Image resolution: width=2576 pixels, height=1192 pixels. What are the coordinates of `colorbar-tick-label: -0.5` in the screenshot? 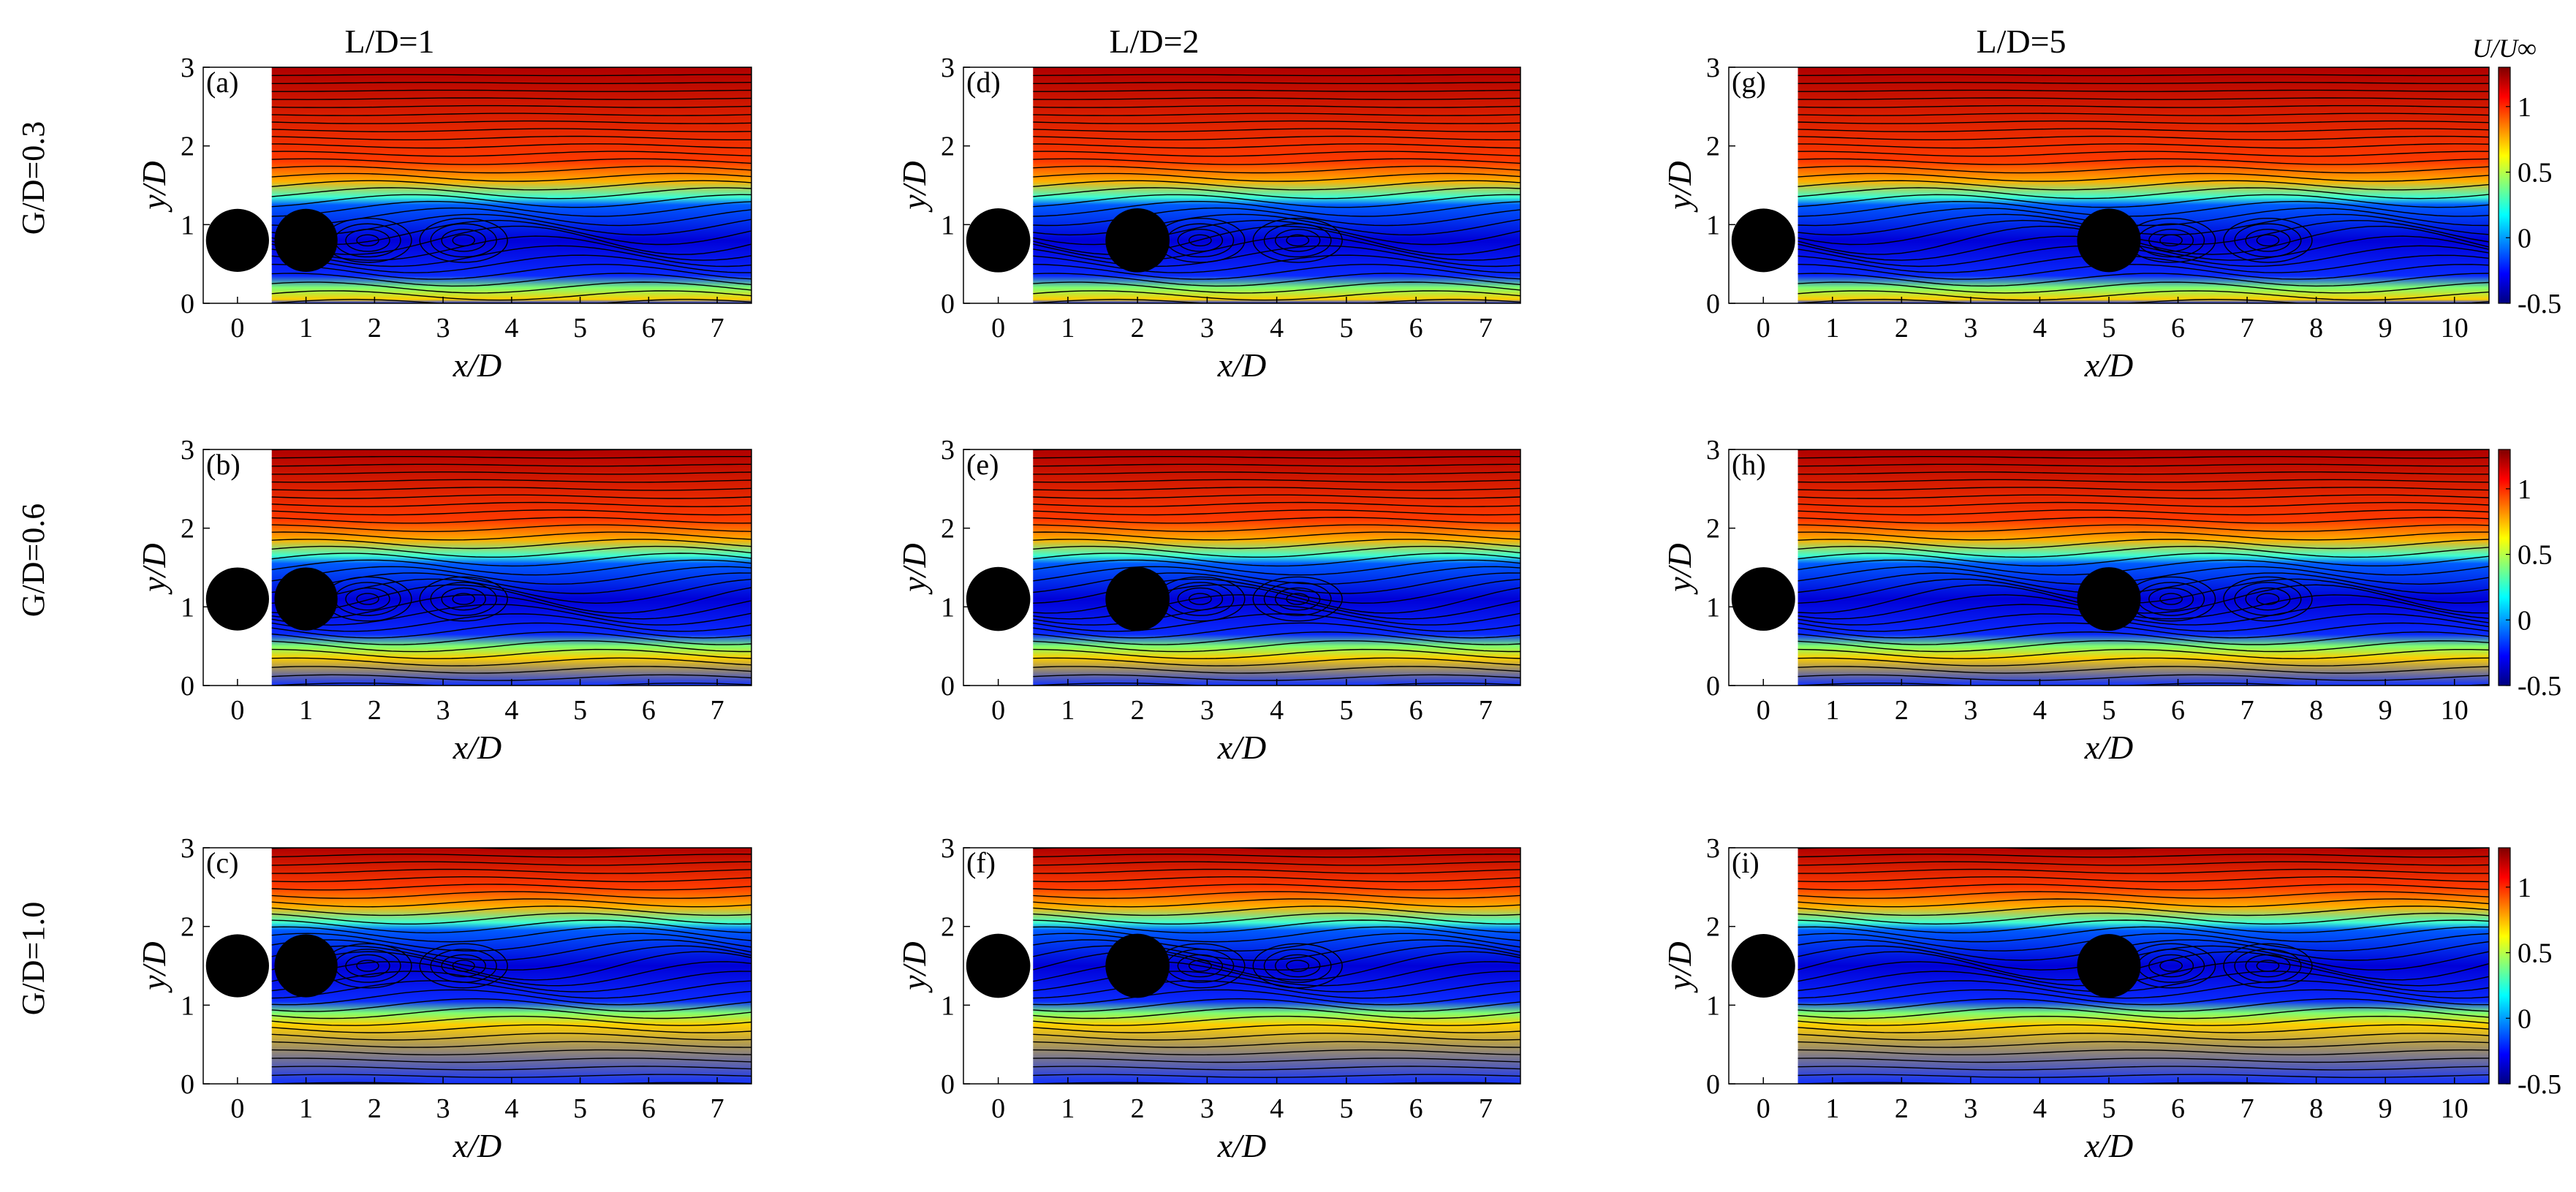 It's located at (2539, 304).